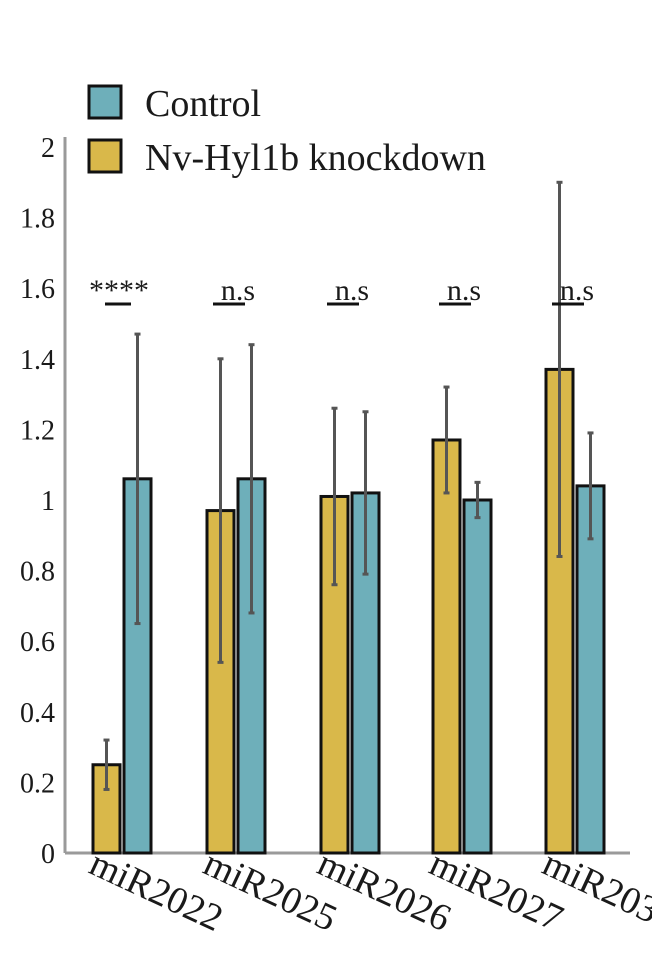 This screenshot has height=979, width=652. I want to click on y-tick-label: 1.8, so click(37, 219).